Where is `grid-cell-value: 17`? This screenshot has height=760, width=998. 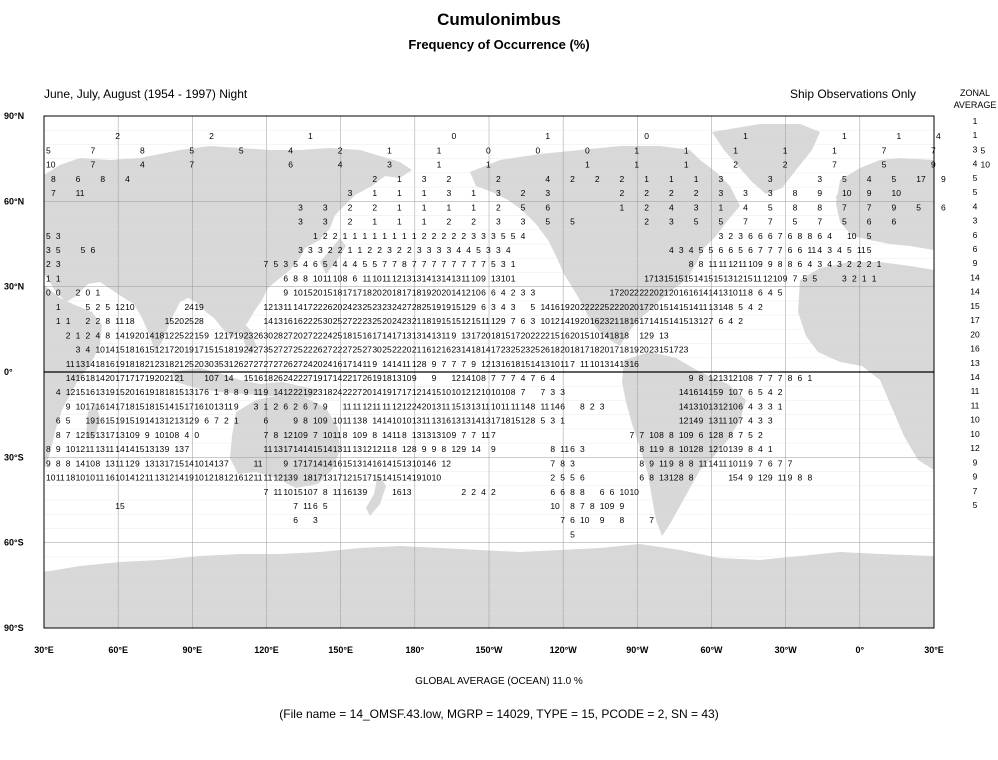 grid-cell-value: 17 is located at coordinates (407, 293).